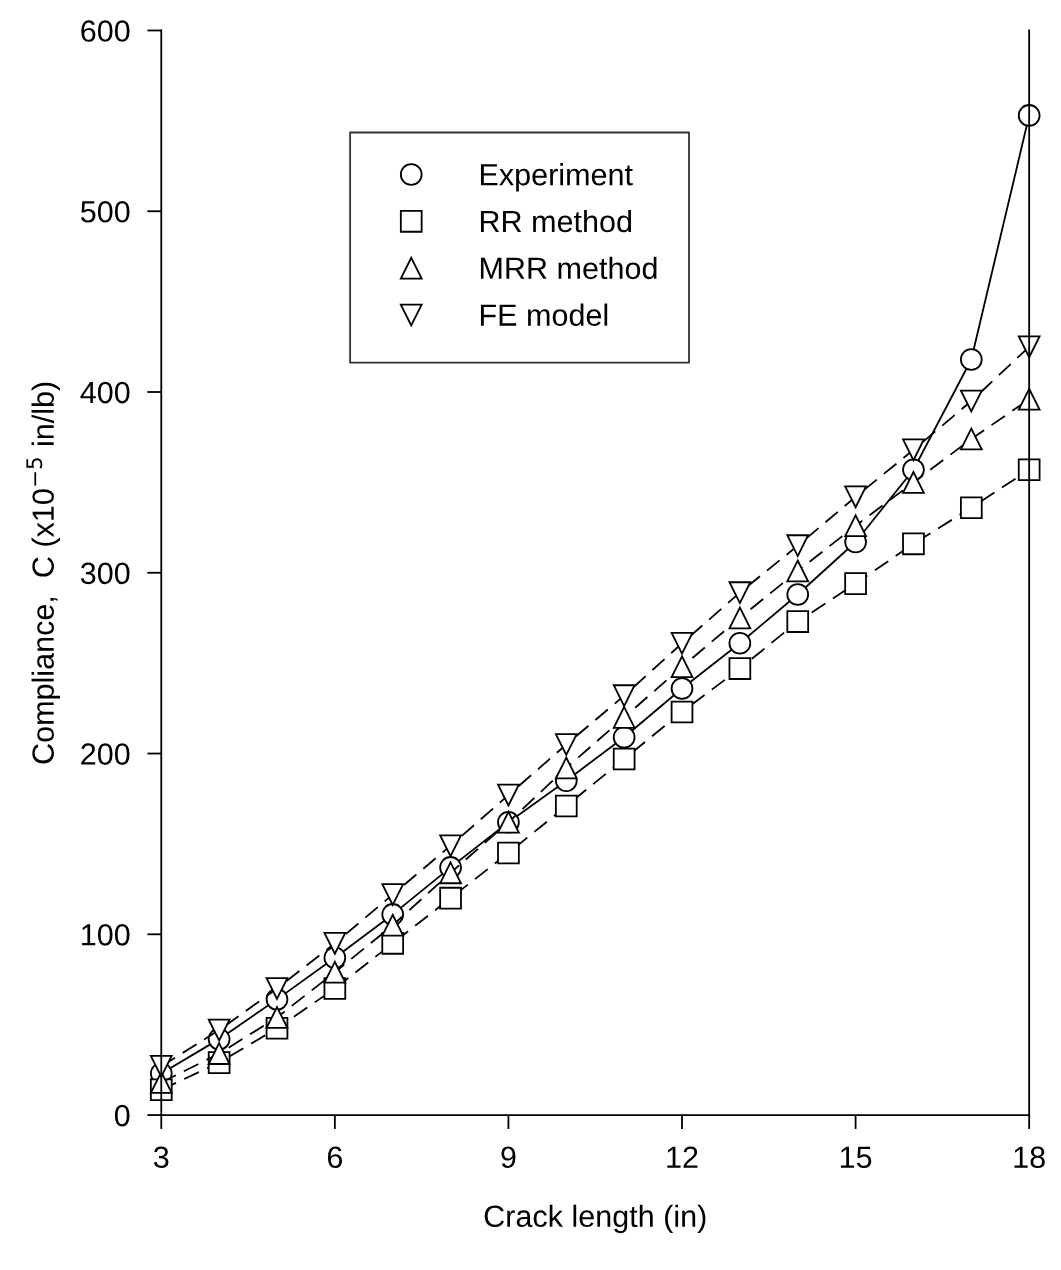 The height and width of the screenshot is (1270, 1061). What do you see at coordinates (595, 1219) in the screenshot?
I see `x-axis-title: Crack length (in)` at bounding box center [595, 1219].